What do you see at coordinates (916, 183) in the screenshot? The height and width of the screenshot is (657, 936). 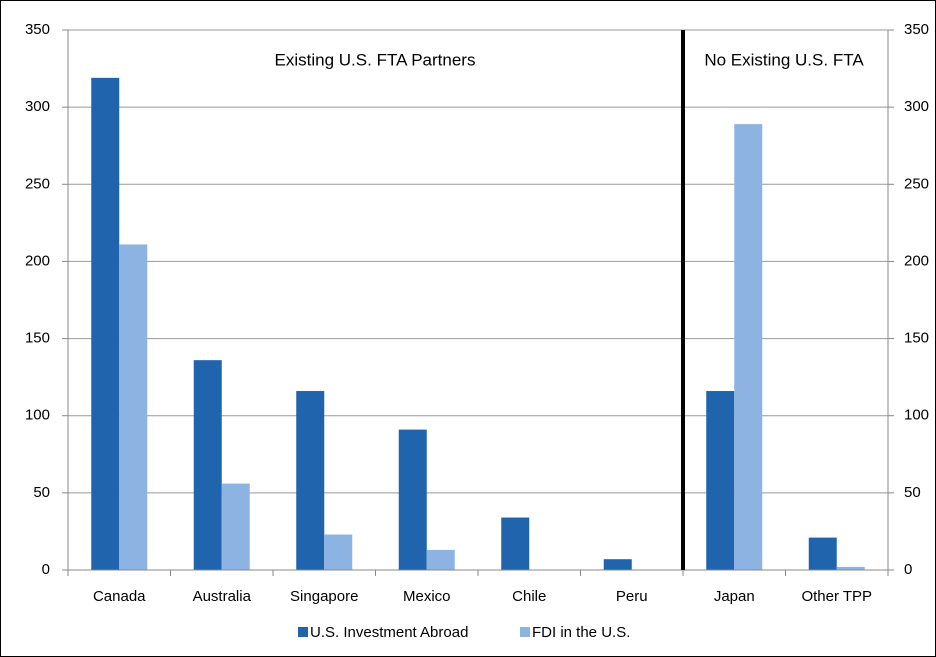 I see `y2-tick-label: 250` at bounding box center [916, 183].